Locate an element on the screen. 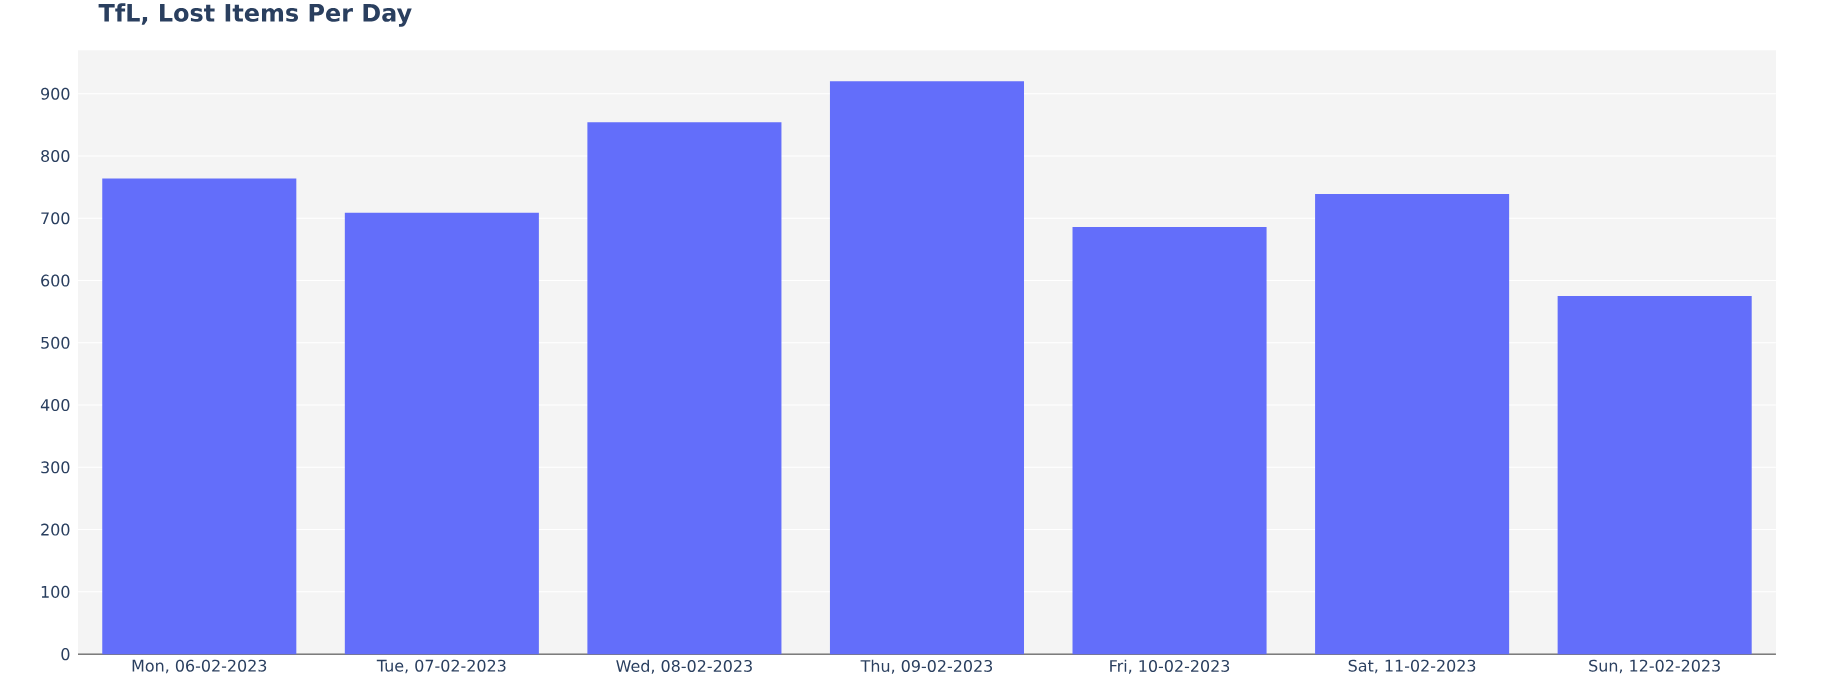 The height and width of the screenshot is (687, 1845). y-tick-label: 300 is located at coordinates (55, 467).